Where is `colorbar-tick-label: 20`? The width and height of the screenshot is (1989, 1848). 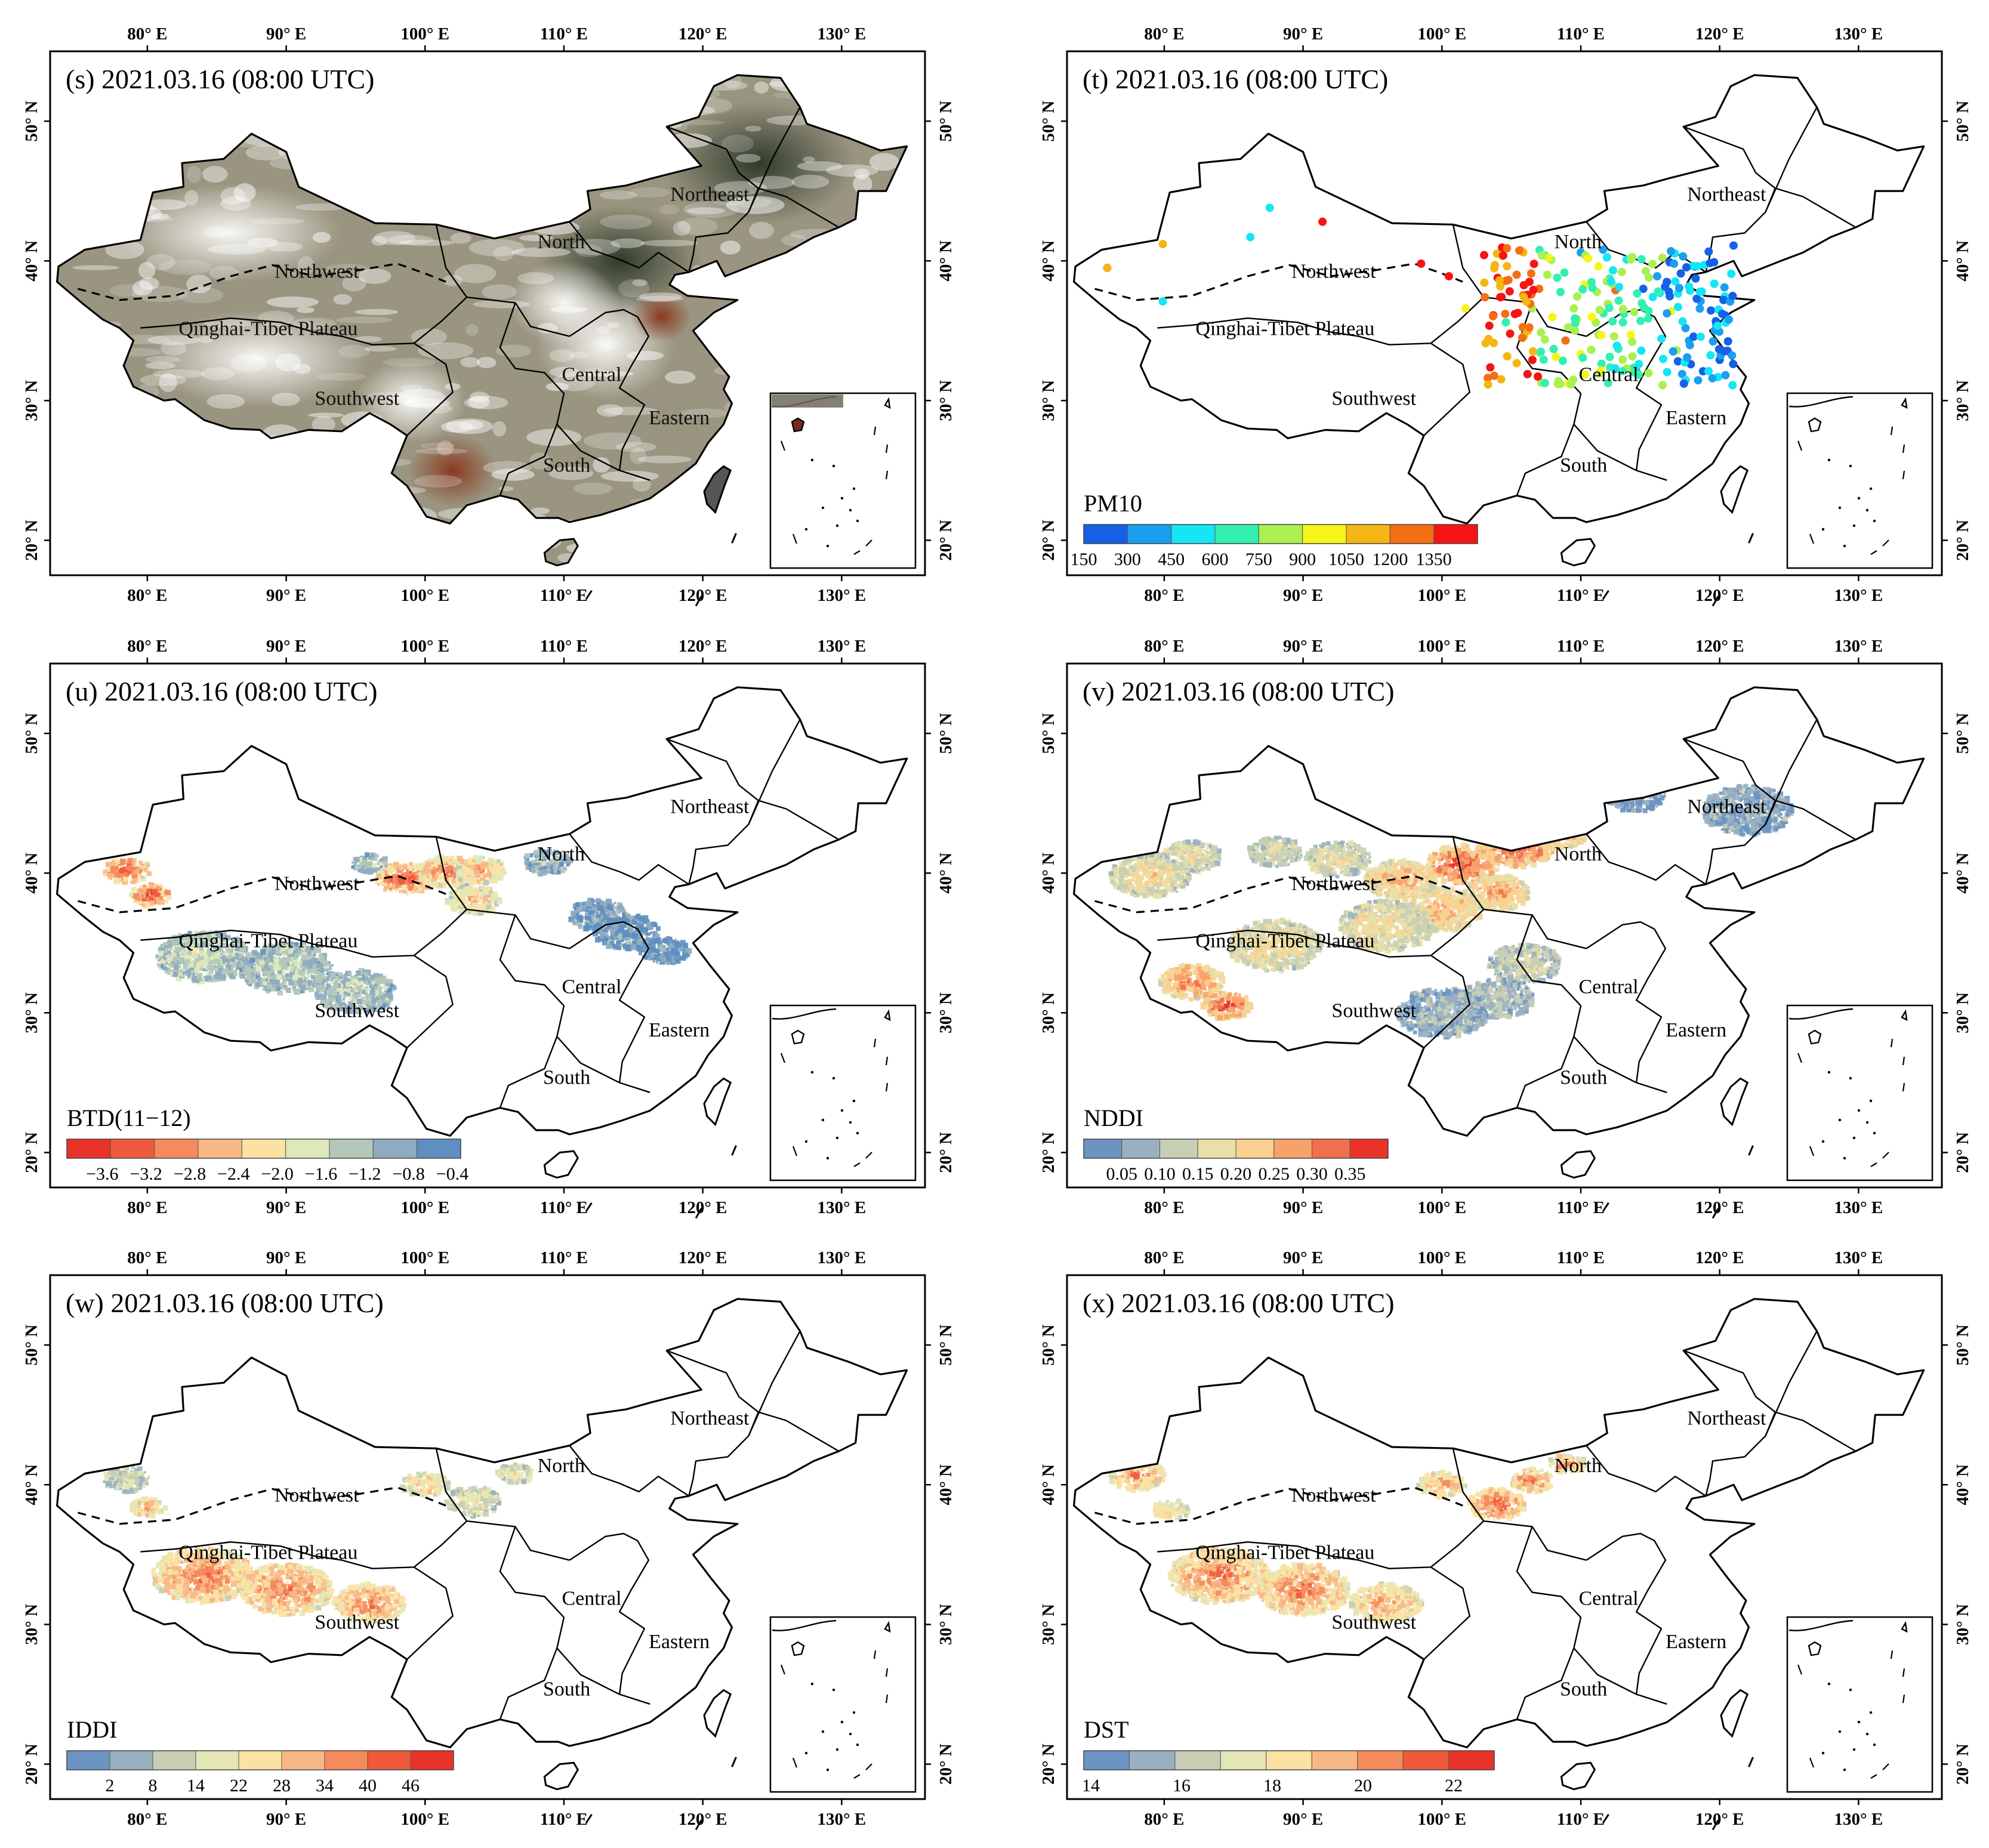
colorbar-tick-label: 20 is located at coordinates (1363, 1785).